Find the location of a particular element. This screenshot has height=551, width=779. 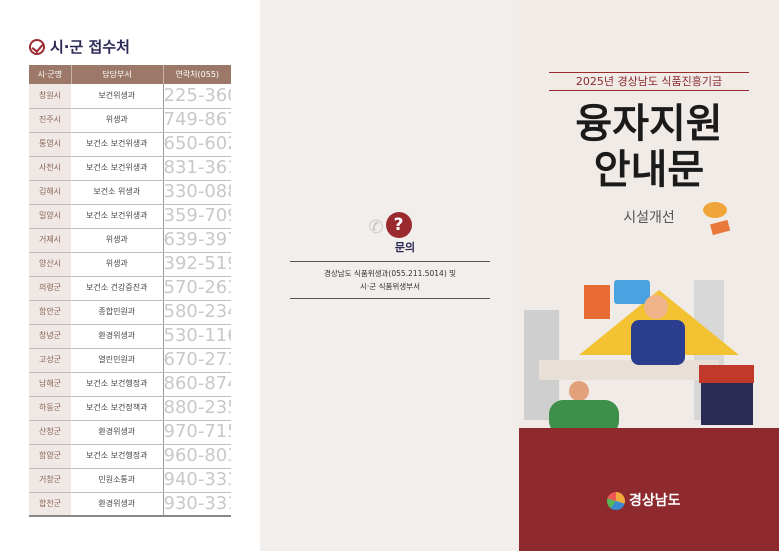

shop is located at coordinates (727, 404).